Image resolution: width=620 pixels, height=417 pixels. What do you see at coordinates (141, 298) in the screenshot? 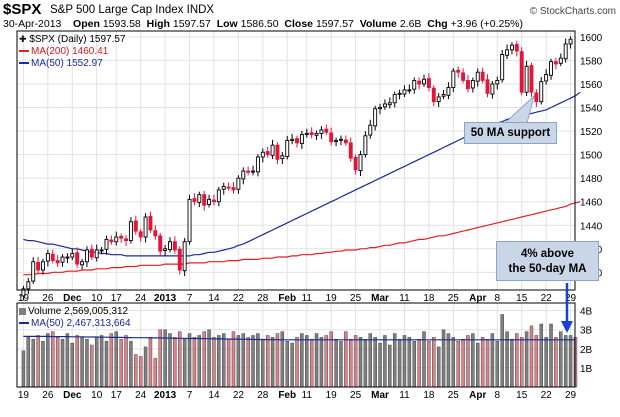
I see `x-tick-label: 24` at bounding box center [141, 298].